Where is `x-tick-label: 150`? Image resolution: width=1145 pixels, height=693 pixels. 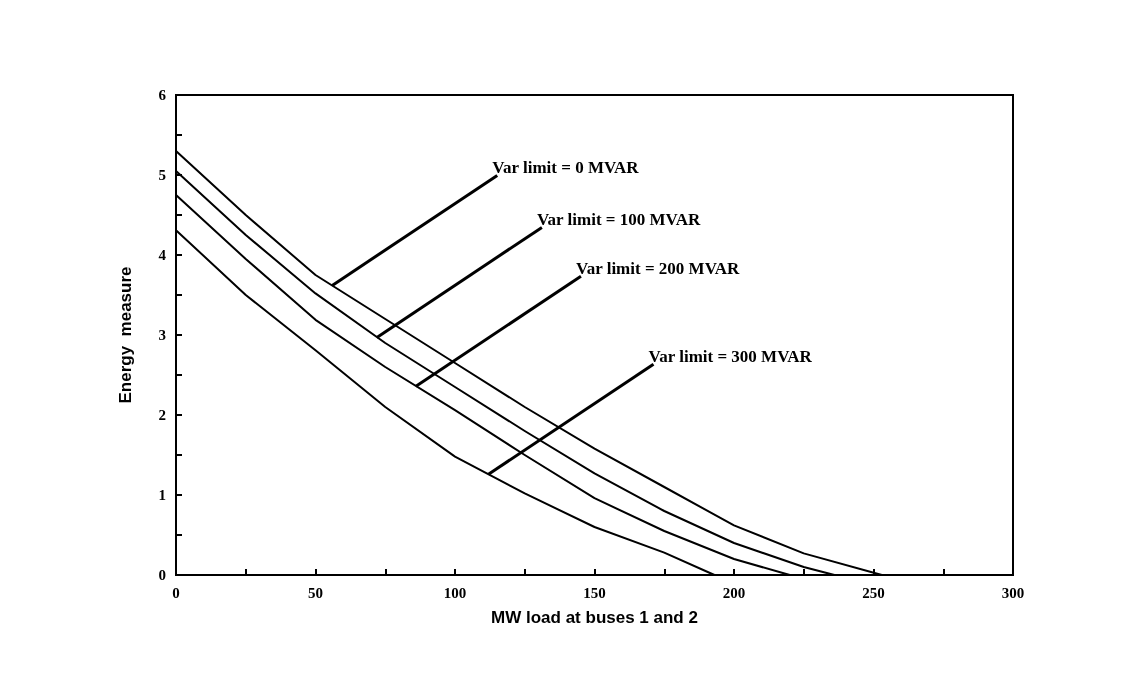
x-tick-label: 150 is located at coordinates (594, 592).